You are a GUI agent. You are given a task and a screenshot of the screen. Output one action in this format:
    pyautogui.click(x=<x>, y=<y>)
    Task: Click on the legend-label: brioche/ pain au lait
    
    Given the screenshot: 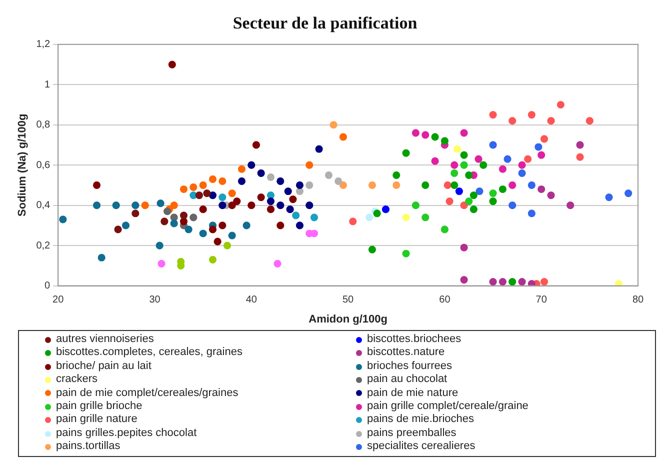 What is the action you would take?
    pyautogui.click(x=104, y=367)
    